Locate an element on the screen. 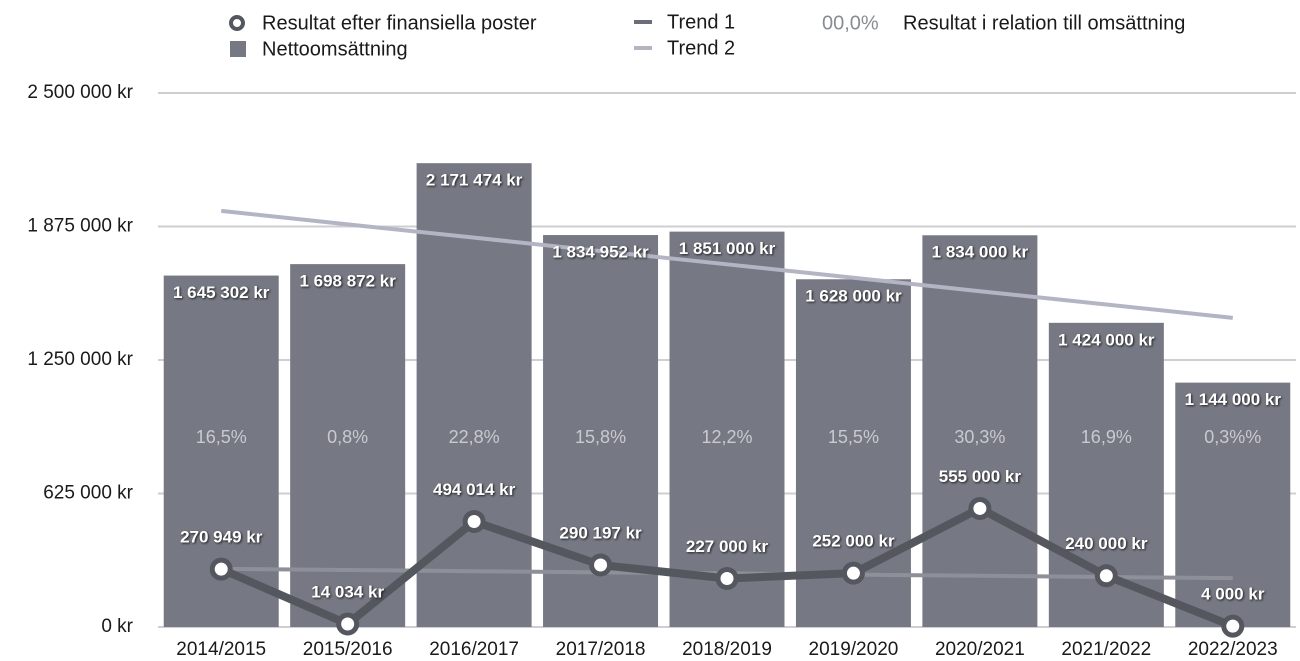 Image resolution: width=1300 pixels, height=661 pixels. bar-value-label: 1 834 000 kr is located at coordinates (980, 252).